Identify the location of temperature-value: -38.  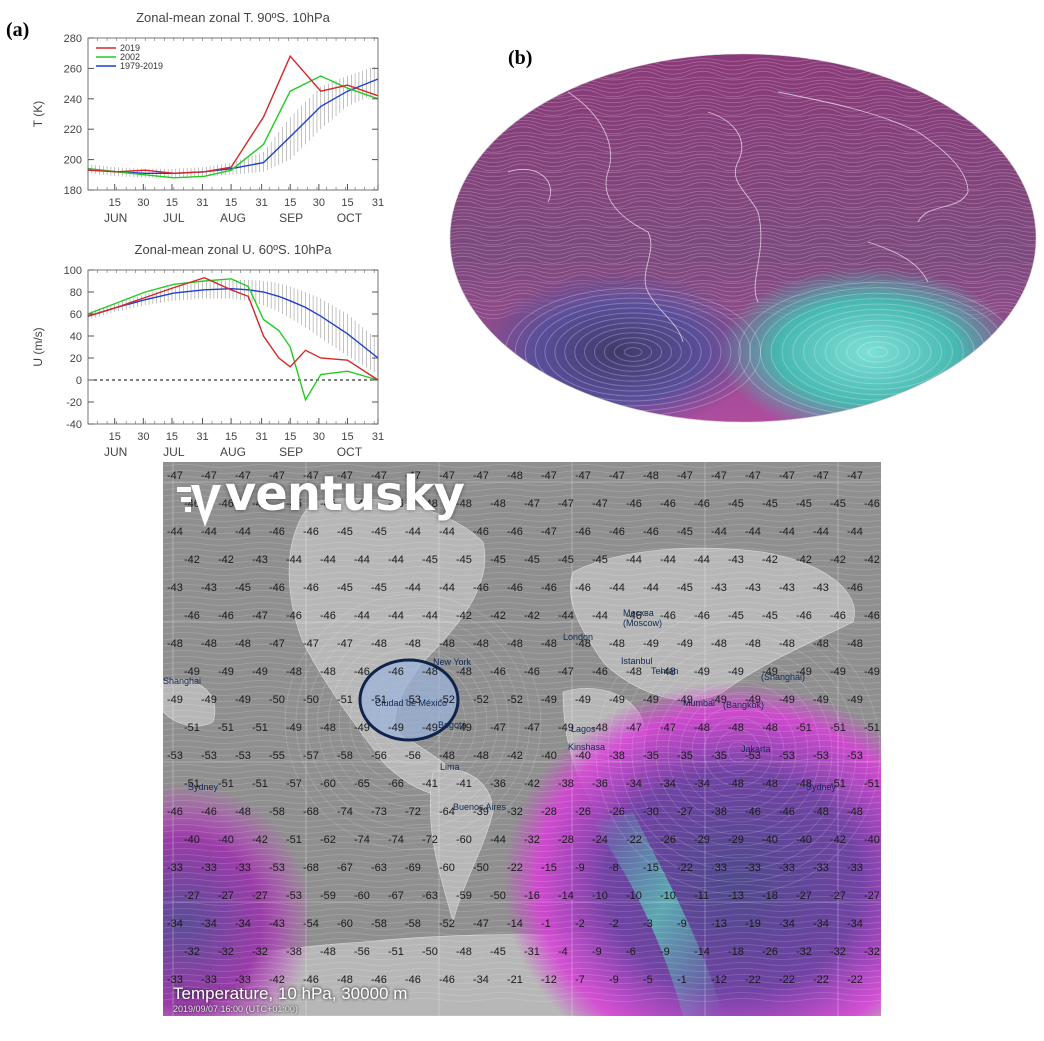
(294, 952).